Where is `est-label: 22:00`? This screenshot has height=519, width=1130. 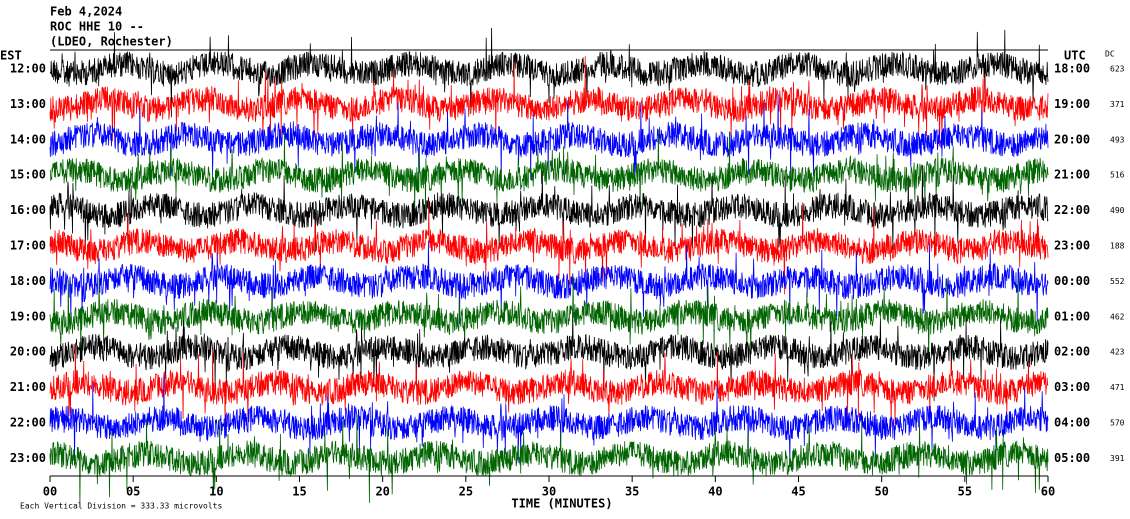
est-label: 22:00 is located at coordinates (28, 423).